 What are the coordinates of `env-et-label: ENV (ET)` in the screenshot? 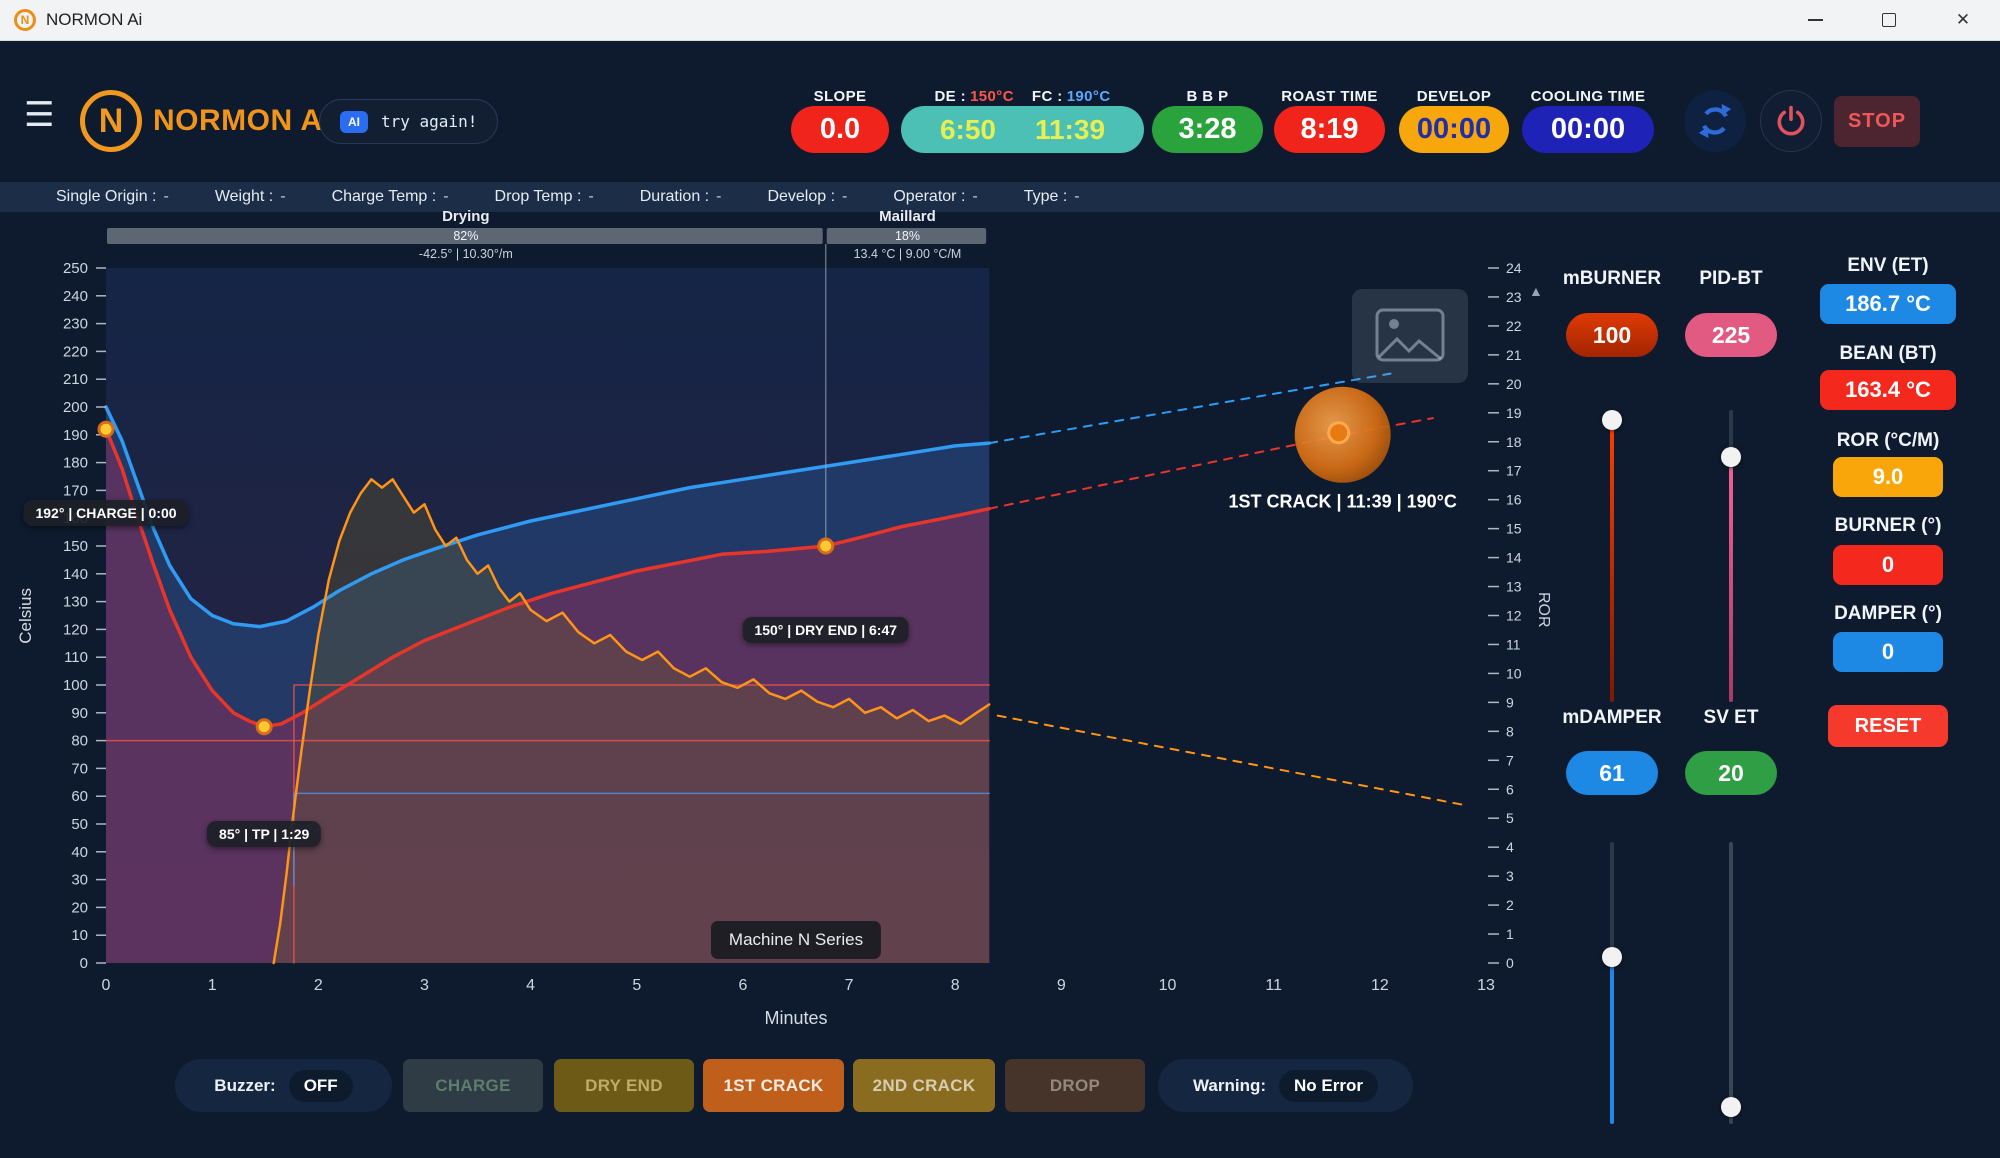 It's located at (1888, 265).